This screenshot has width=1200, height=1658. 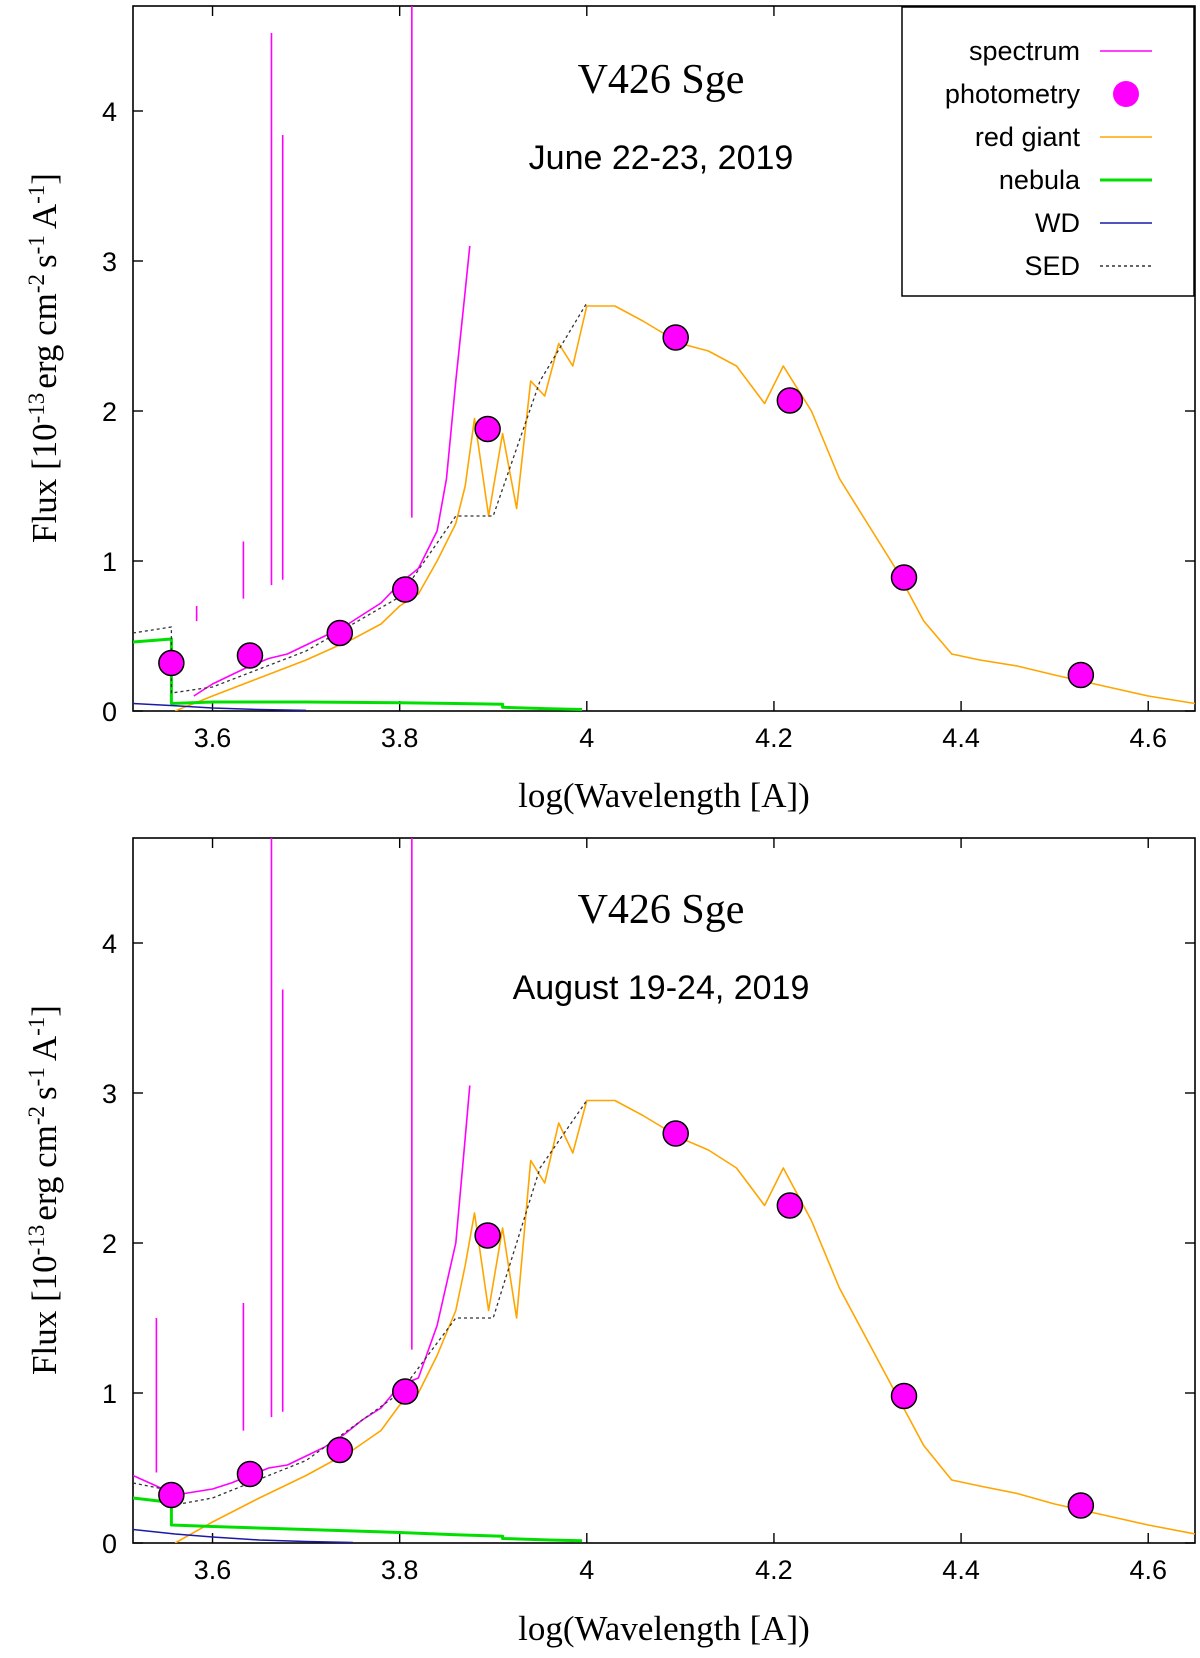 I want to click on legend-label-red-giant: red giant, so click(x=1028, y=137).